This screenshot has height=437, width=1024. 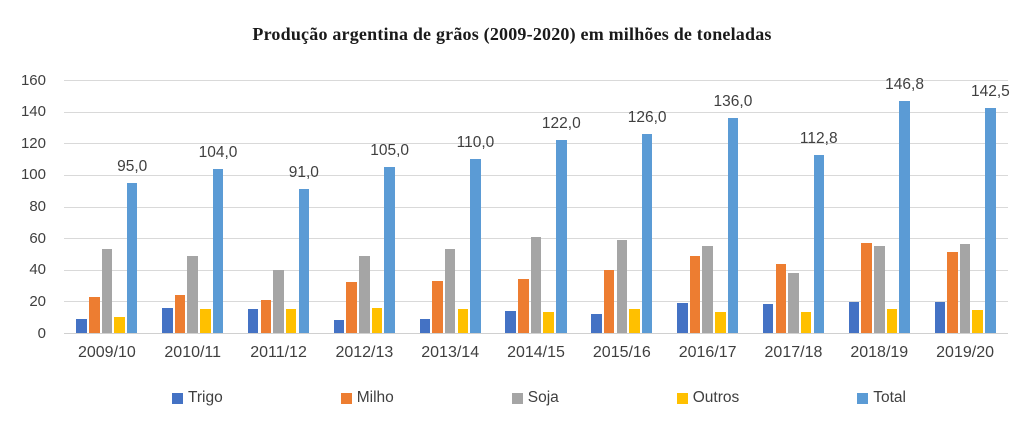 I want to click on bar-soja-2012/13, so click(x=364, y=294).